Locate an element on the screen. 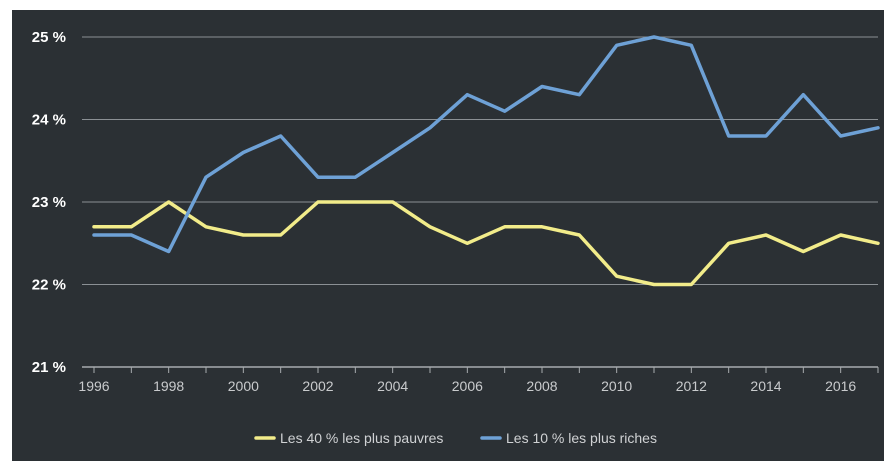  x-tick-label: 2006 is located at coordinates (467, 386).